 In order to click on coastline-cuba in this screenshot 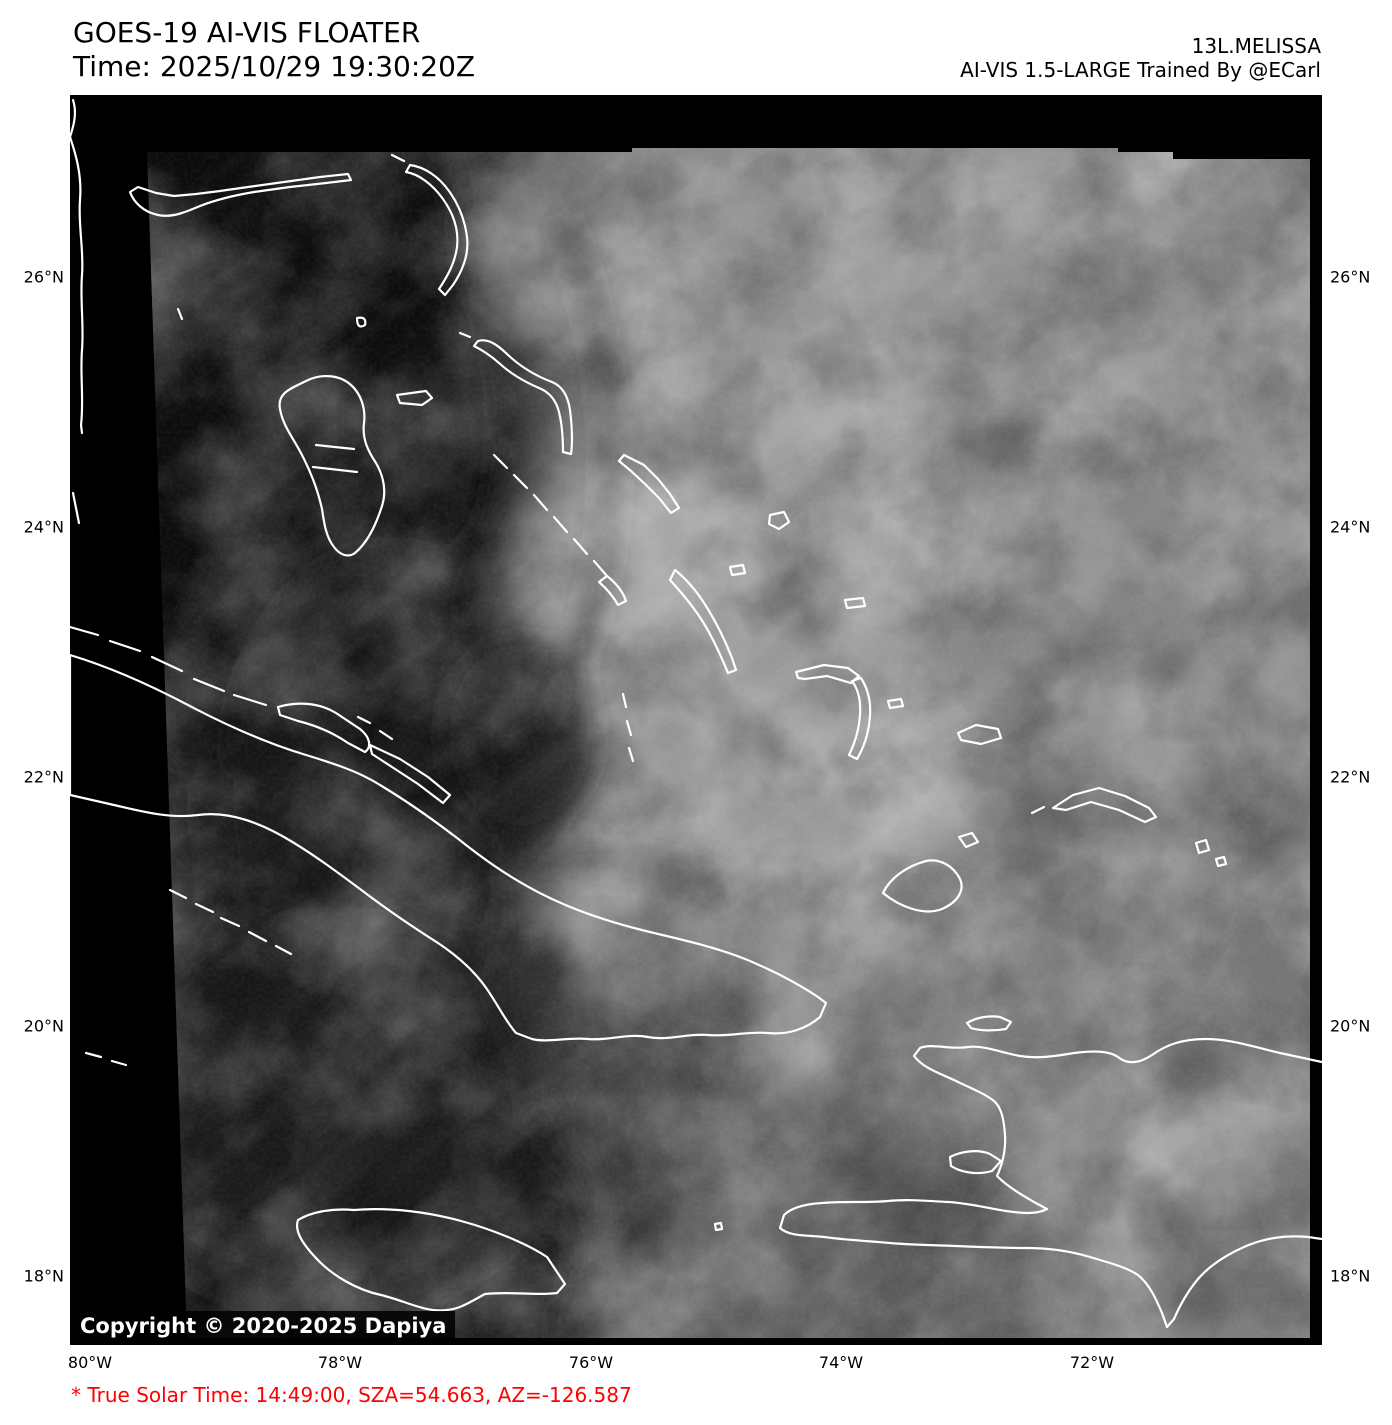, I will do `click(449, 847)`.